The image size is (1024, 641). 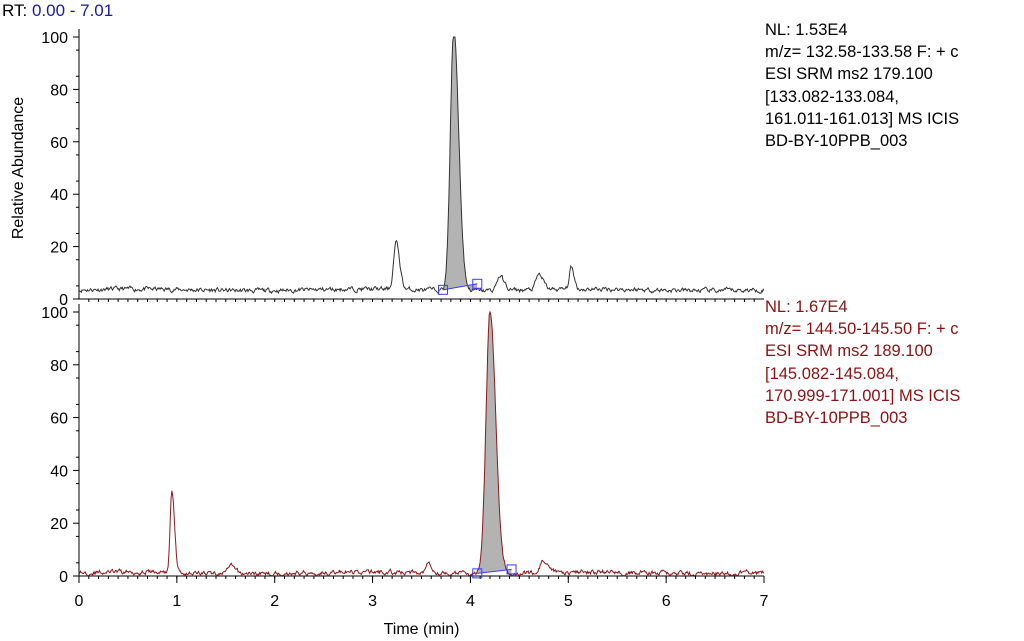 I want to click on x-tick-label: 0, so click(x=79, y=601).